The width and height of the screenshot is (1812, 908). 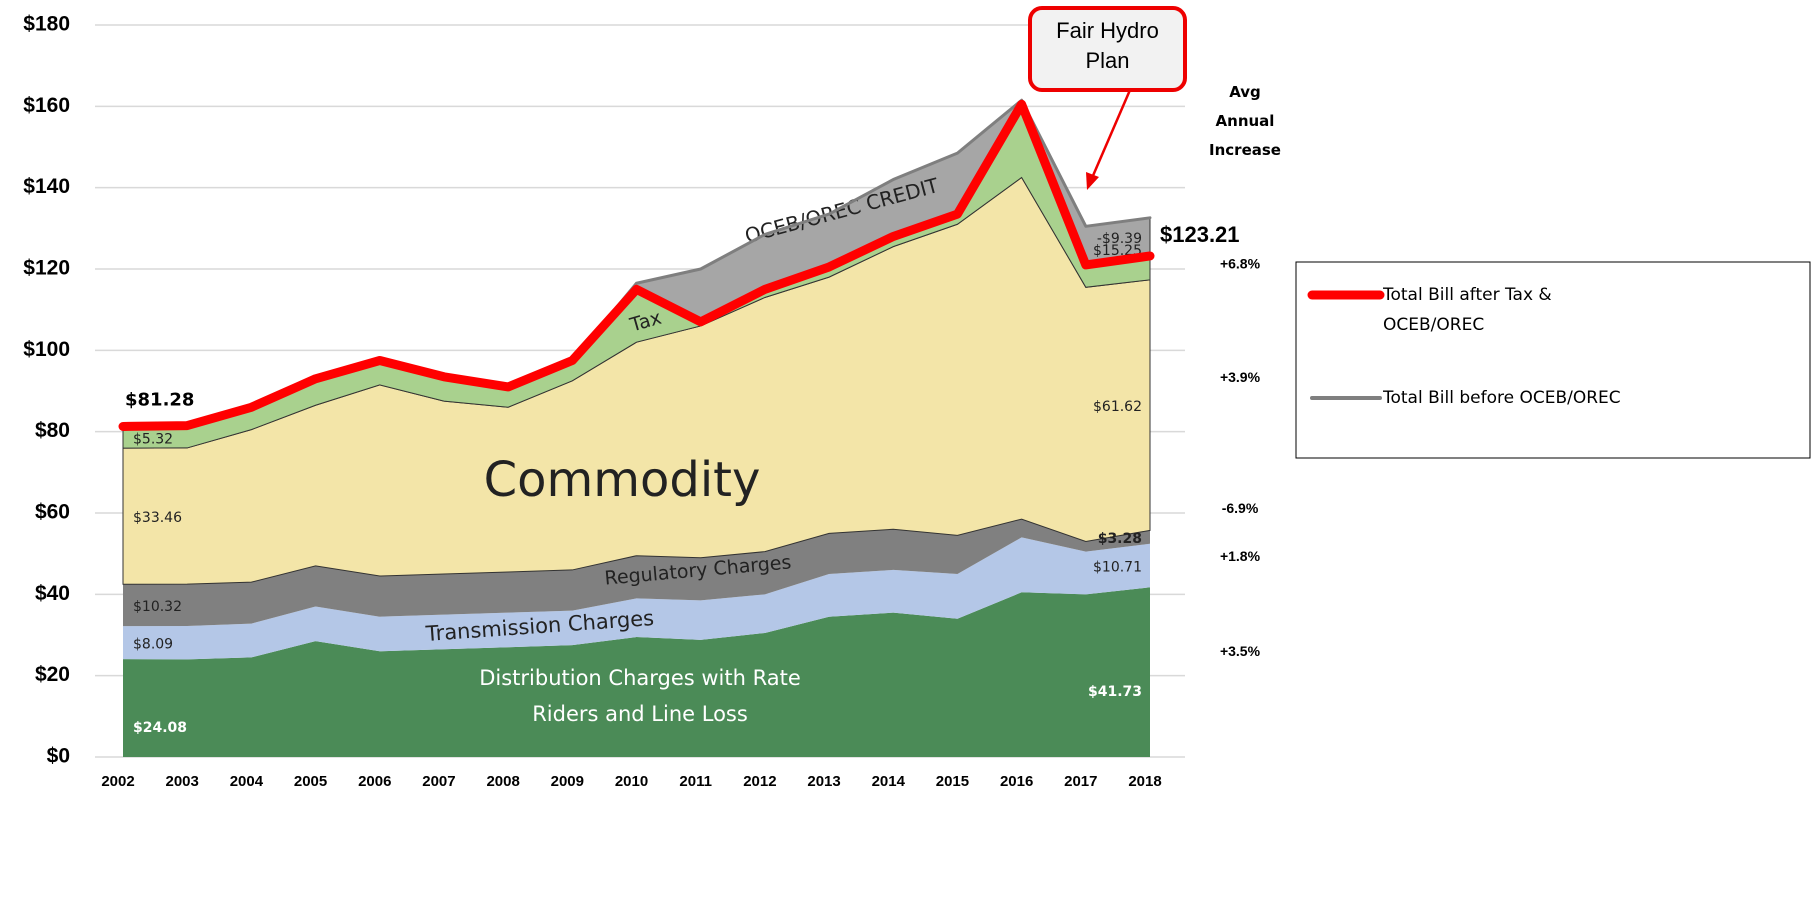 I want to click on y-tick-label: $0, so click(x=58, y=756).